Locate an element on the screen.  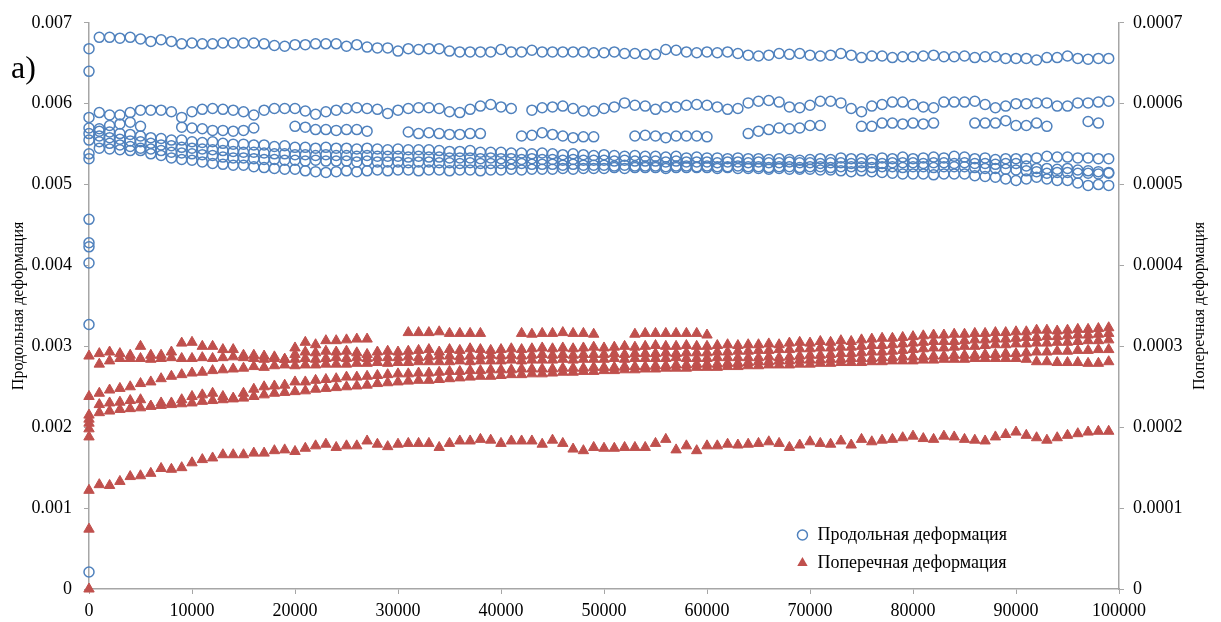
x-tick-label: 70000 is located at coordinates (810, 609).